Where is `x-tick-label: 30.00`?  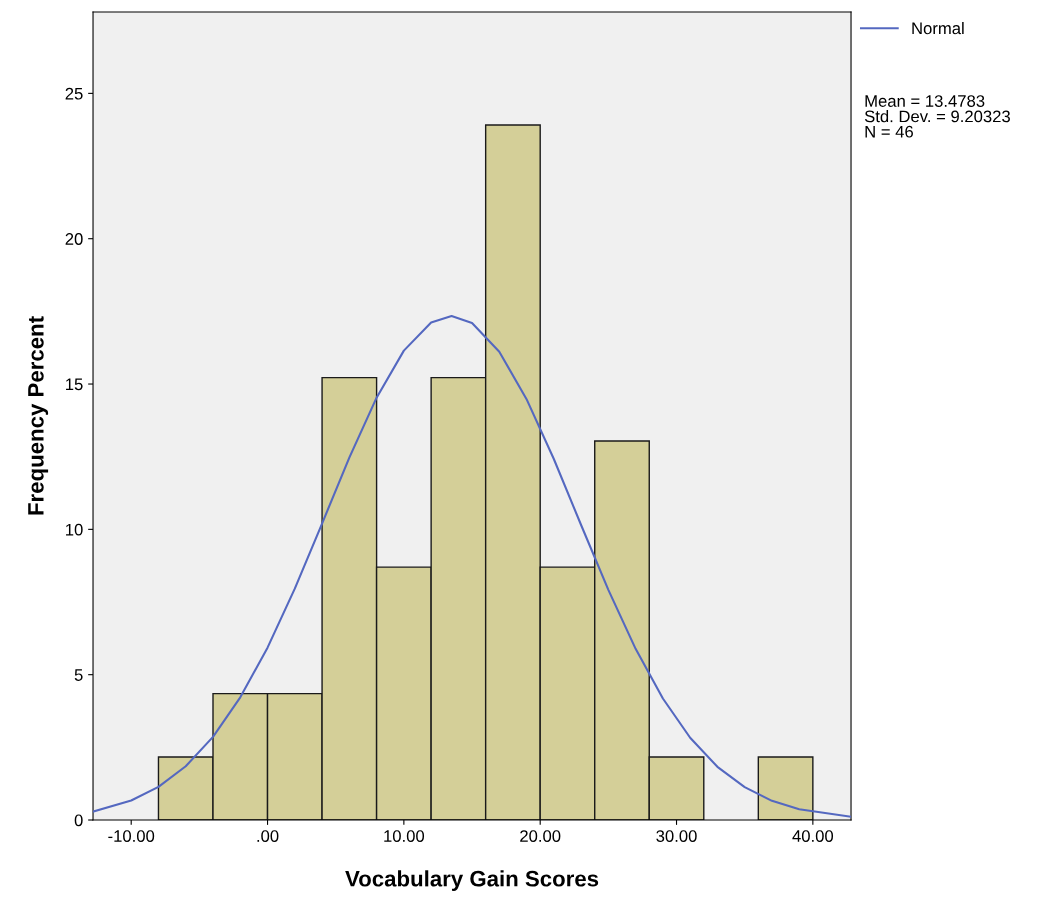
x-tick-label: 30.00 is located at coordinates (676, 836).